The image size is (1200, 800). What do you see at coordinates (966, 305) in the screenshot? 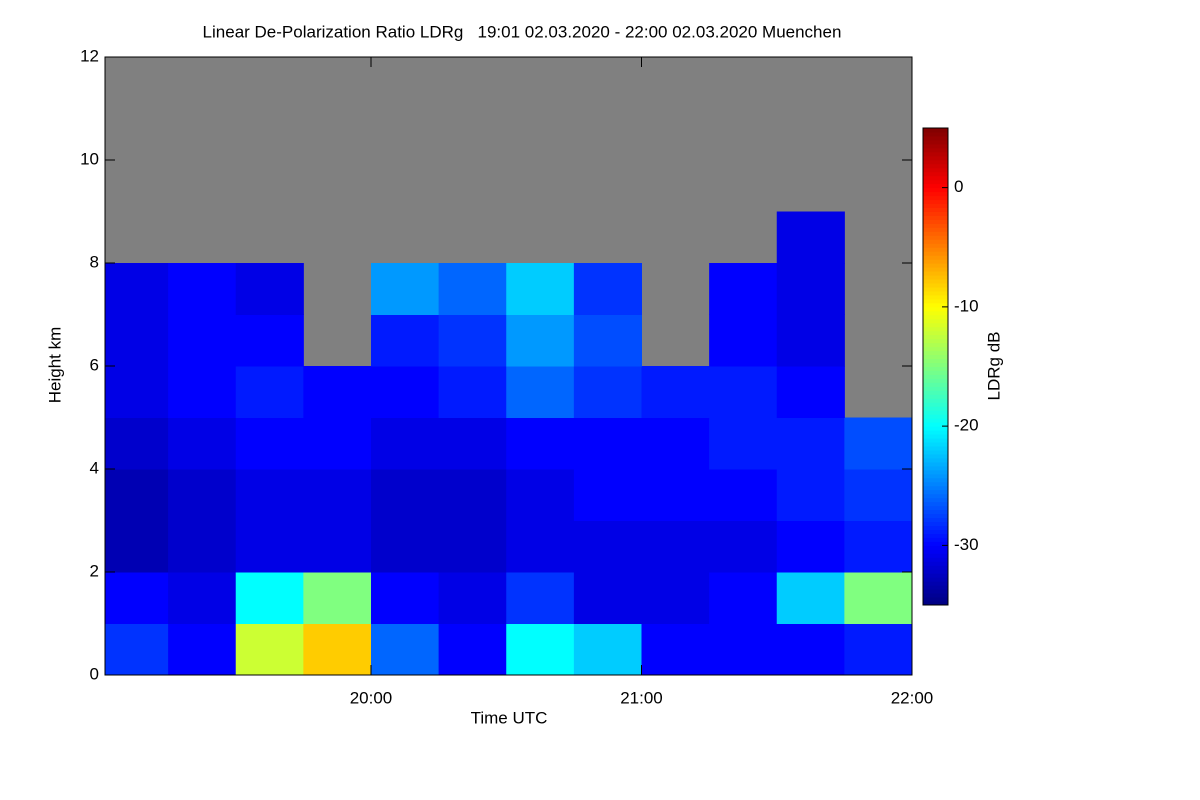
I see `colorbar-tick-label: -10` at bounding box center [966, 305].